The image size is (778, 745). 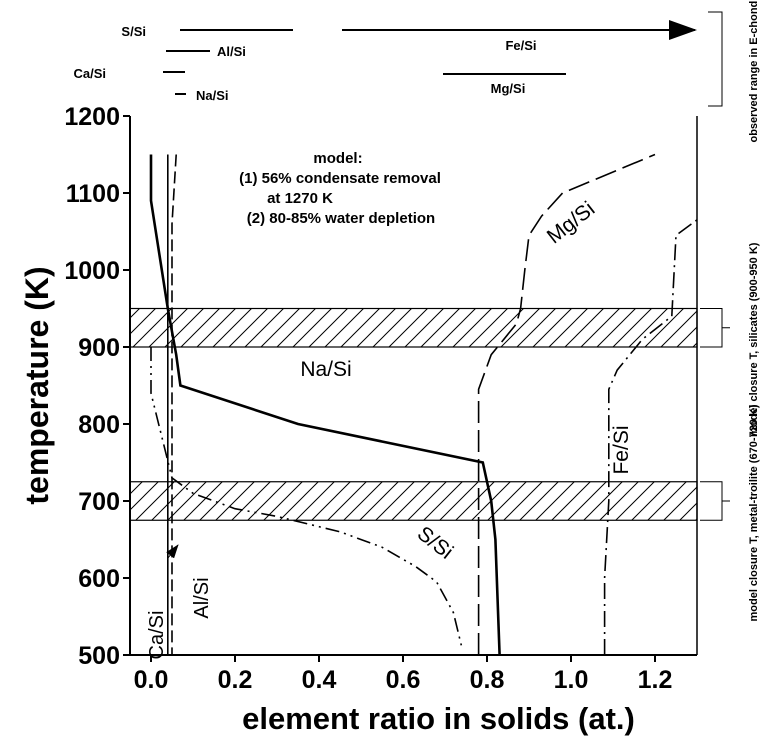 I want to click on x-tick-label: 1.2, so click(x=655, y=680).